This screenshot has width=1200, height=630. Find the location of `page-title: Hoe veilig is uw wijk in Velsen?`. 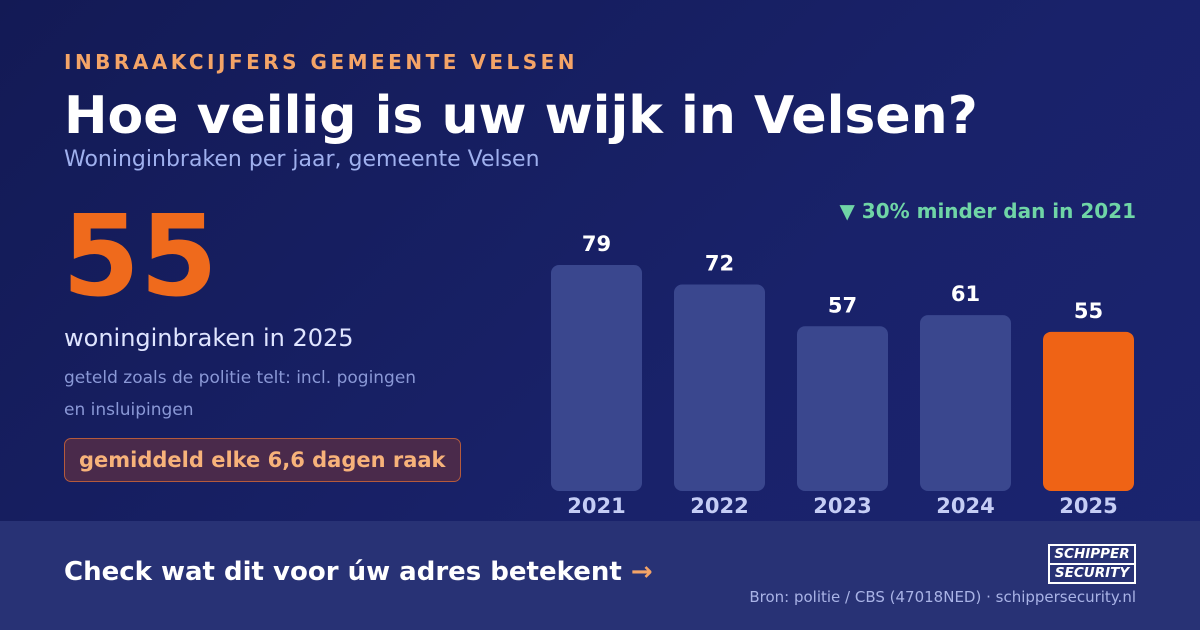

page-title: Hoe veilig is uw wijk in Velsen? is located at coordinates (521, 116).